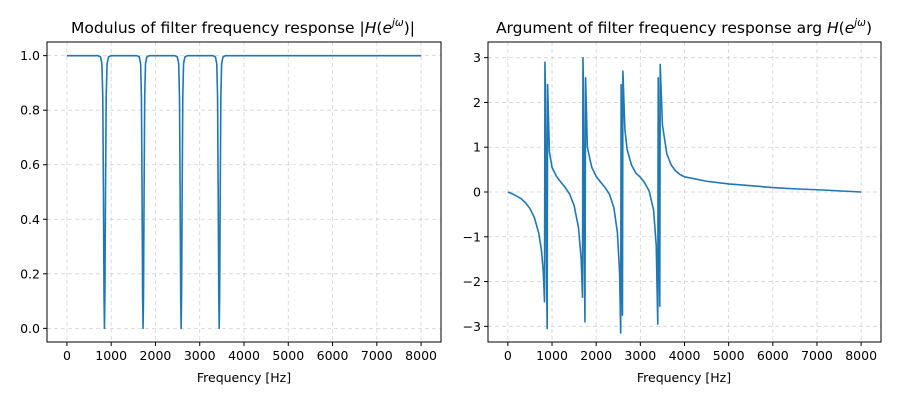  Describe the element at coordinates (773, 355) in the screenshot. I see `argument-plot-xtick-label: 6000` at that location.